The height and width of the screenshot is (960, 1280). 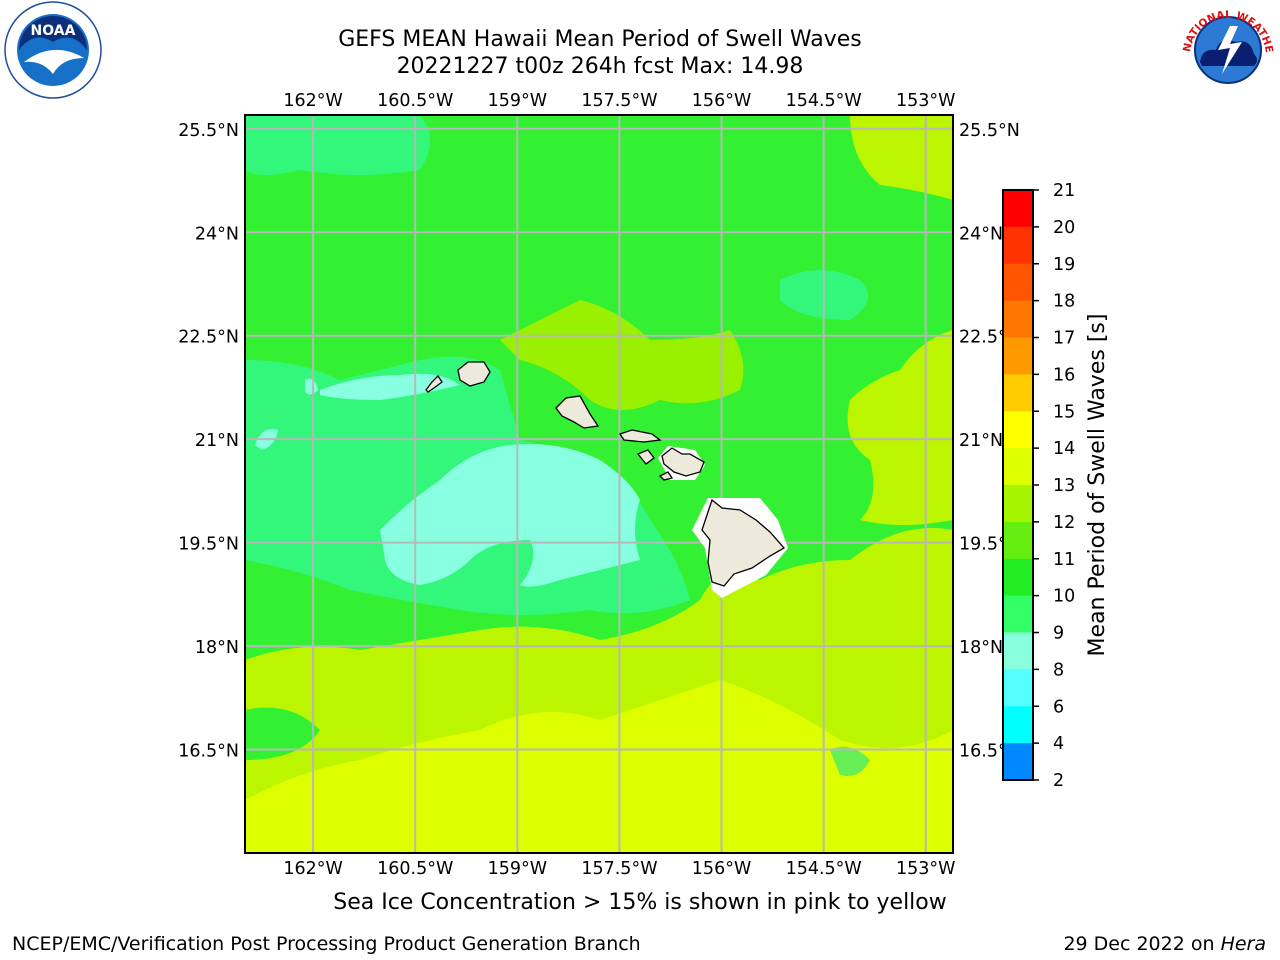 What do you see at coordinates (1227, 49) in the screenshot?
I see `nws-logo: NATIONAL WEATHER SERVICE` at bounding box center [1227, 49].